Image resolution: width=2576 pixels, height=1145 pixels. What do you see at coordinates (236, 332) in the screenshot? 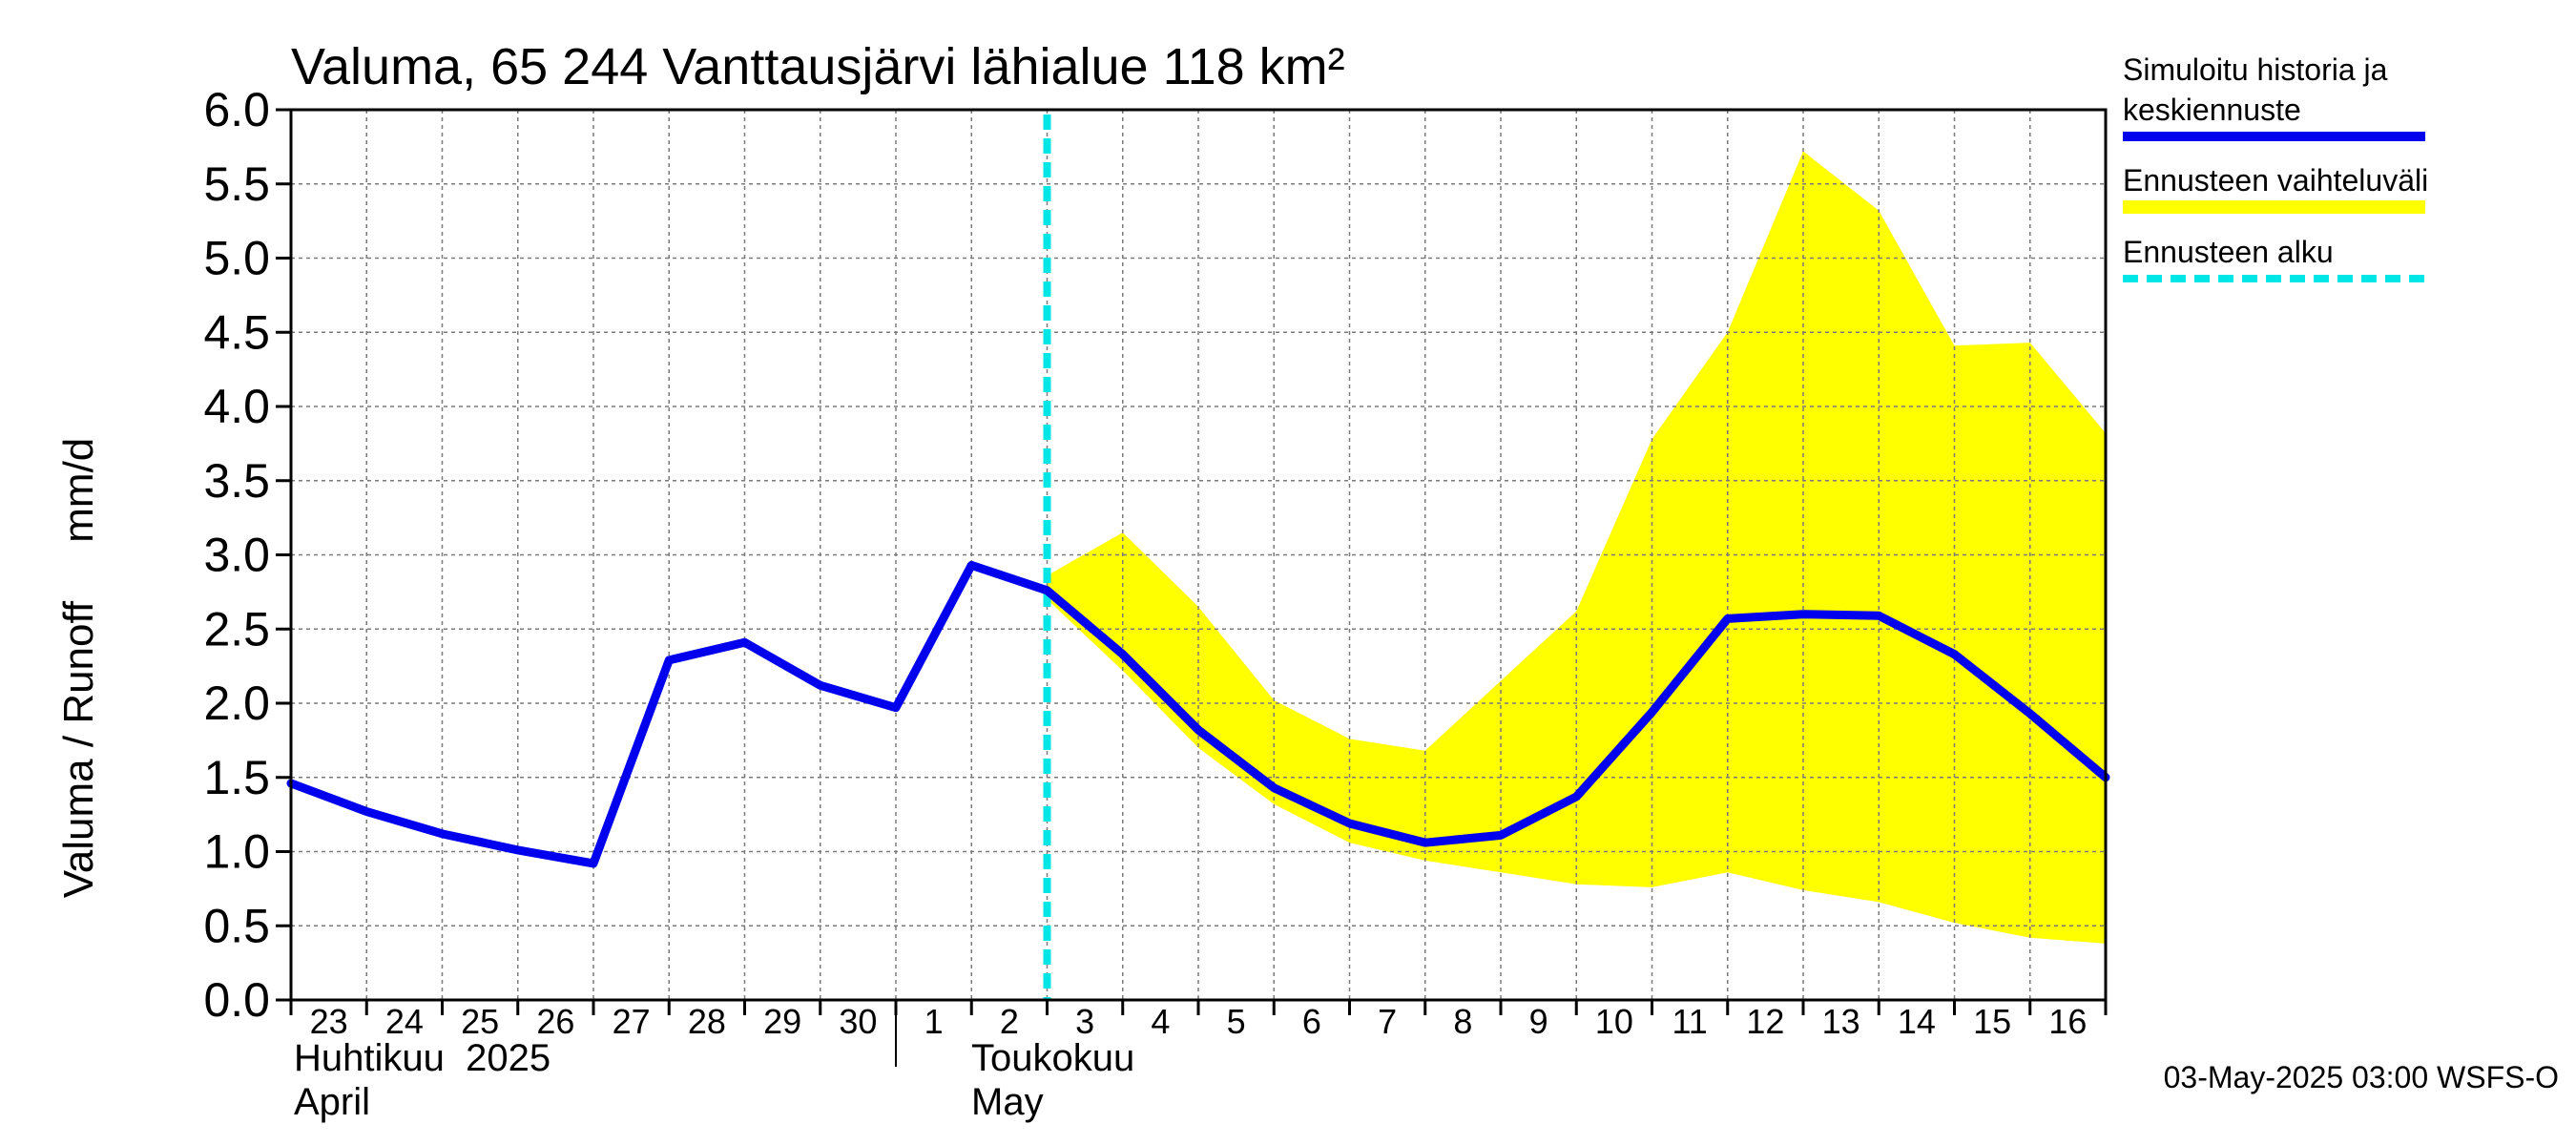
I see `y-tick-label-9: 4.5` at bounding box center [236, 332].